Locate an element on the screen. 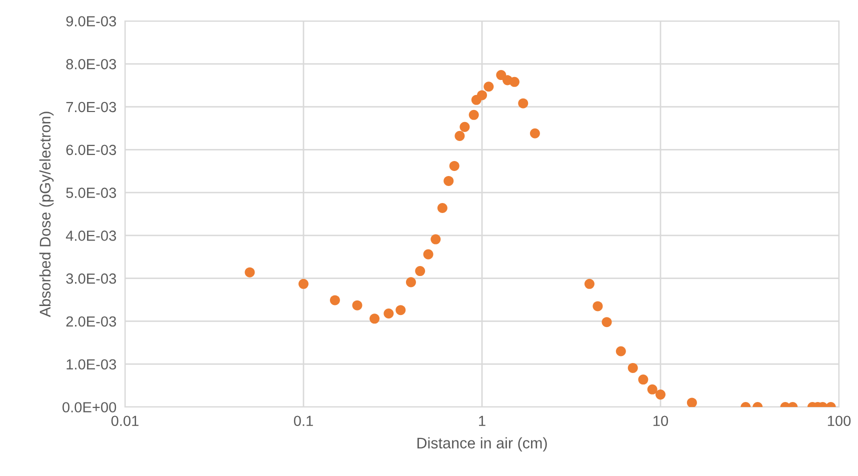 This screenshot has height=476, width=858. x-axis-title: Distance in air (cm) is located at coordinates (482, 444).